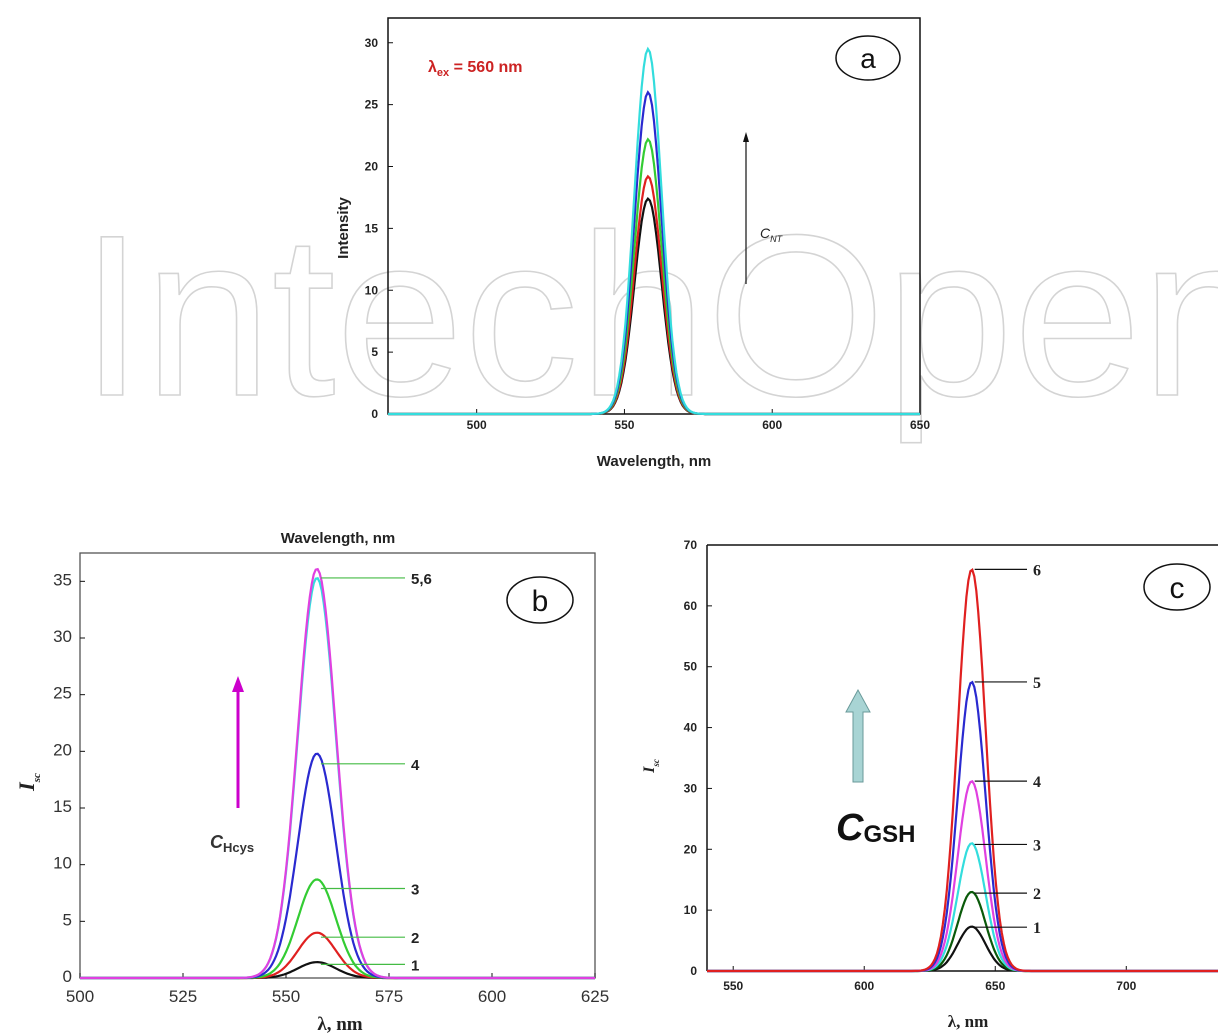 The height and width of the screenshot is (1035, 1218). Describe the element at coordinates (286, 996) in the screenshot. I see `chart-b-xtick-label: 550` at that location.